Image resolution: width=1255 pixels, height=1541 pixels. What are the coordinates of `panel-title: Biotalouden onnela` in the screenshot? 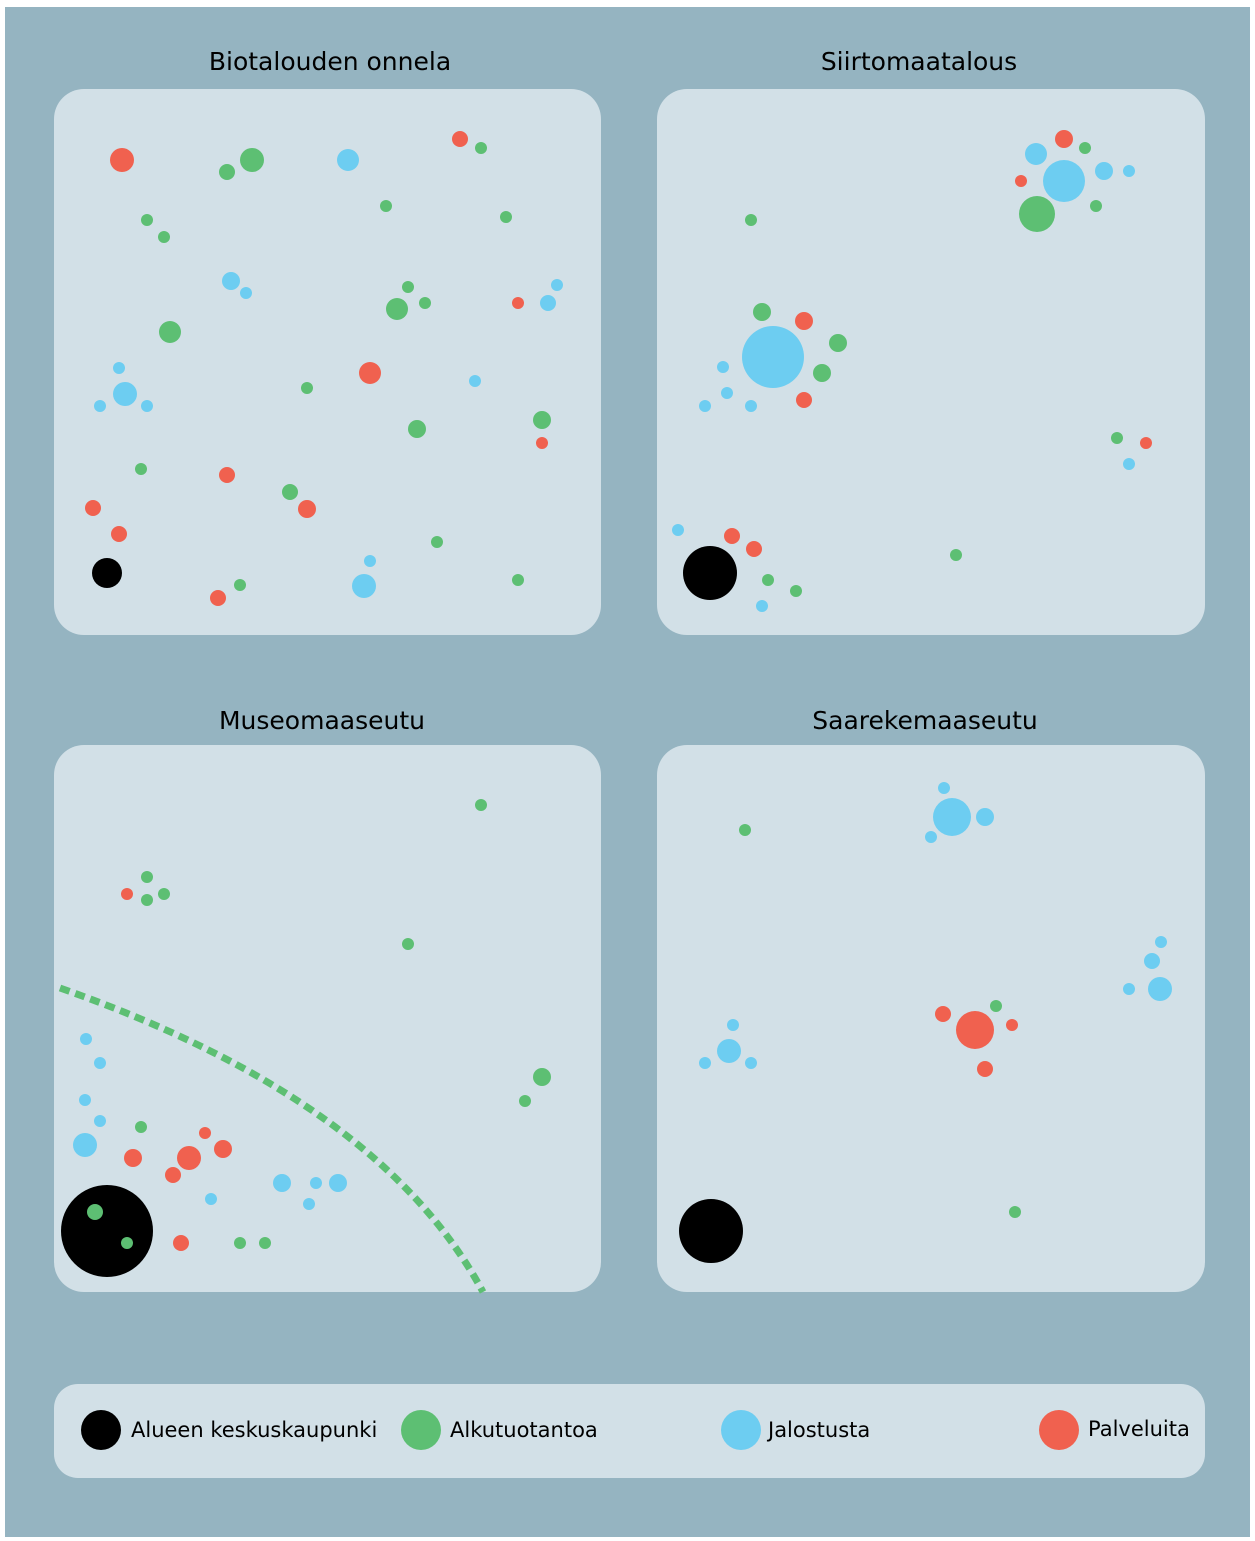 It's located at (330, 61).